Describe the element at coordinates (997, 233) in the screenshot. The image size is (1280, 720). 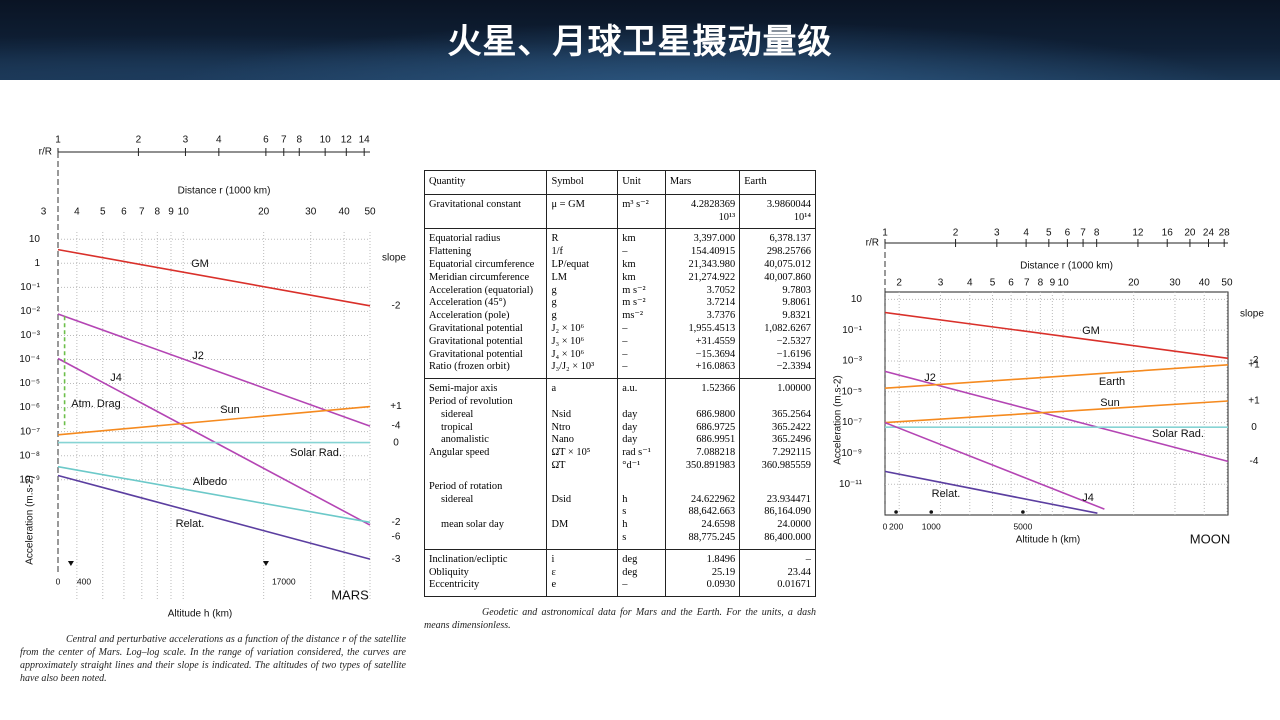
I see `x2-tick-label: 3` at that location.